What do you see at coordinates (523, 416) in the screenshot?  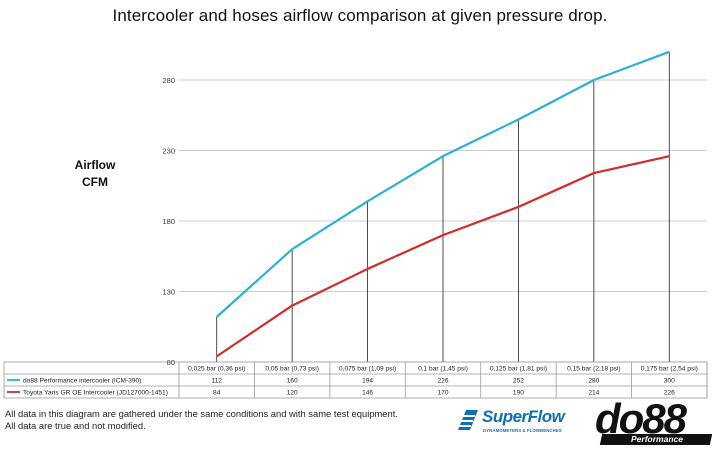 I see `superflow-wordmark: SuperFlow` at bounding box center [523, 416].